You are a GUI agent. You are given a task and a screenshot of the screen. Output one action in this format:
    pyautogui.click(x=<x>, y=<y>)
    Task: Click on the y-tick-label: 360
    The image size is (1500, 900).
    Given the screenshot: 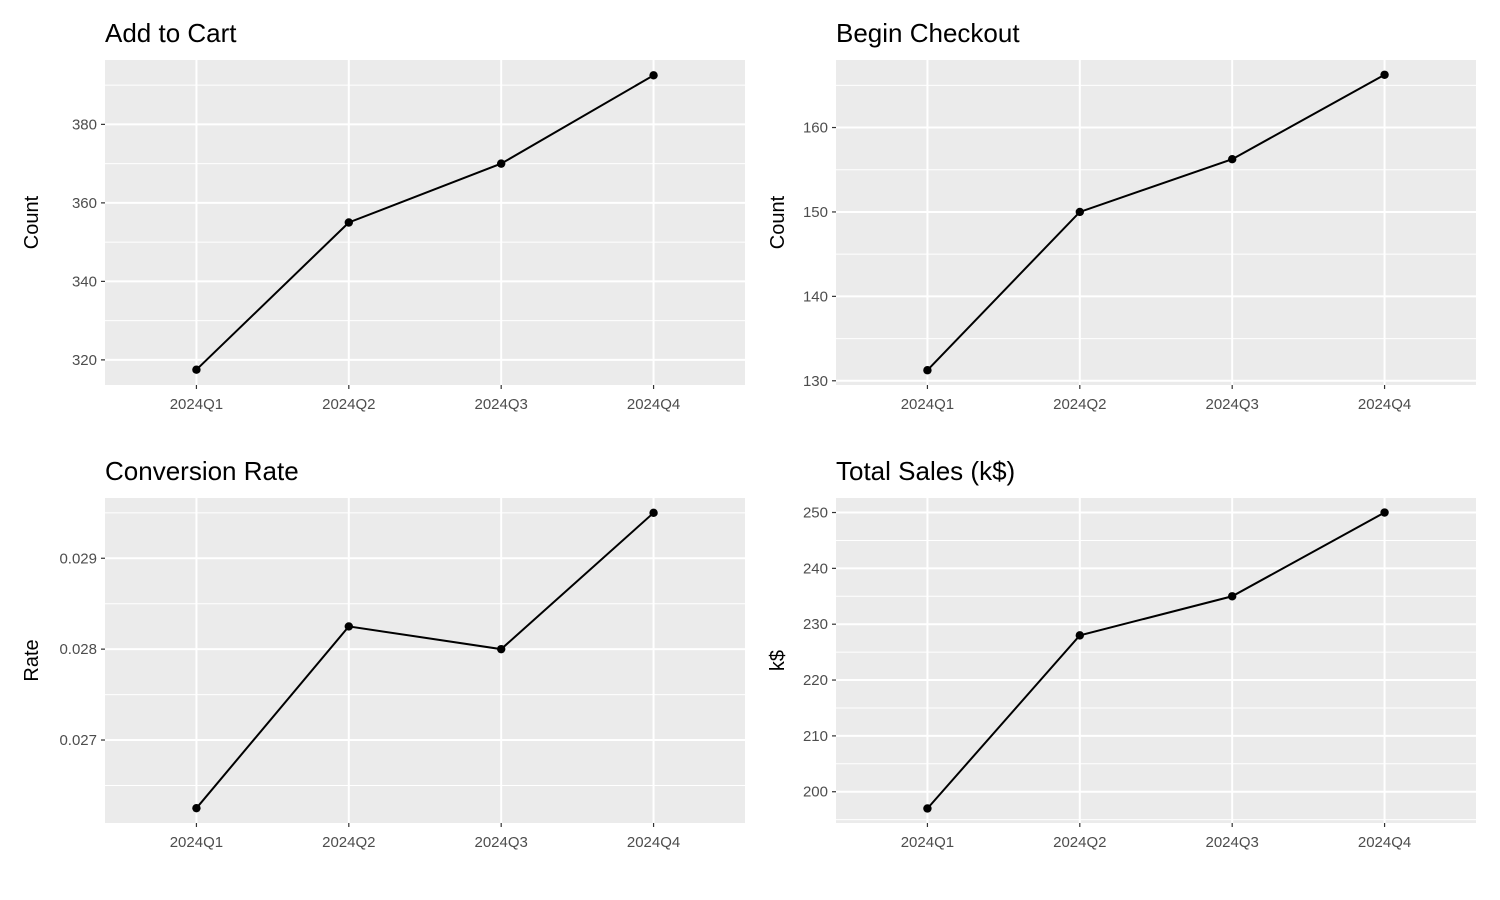 What is the action you would take?
    pyautogui.click(x=84, y=203)
    